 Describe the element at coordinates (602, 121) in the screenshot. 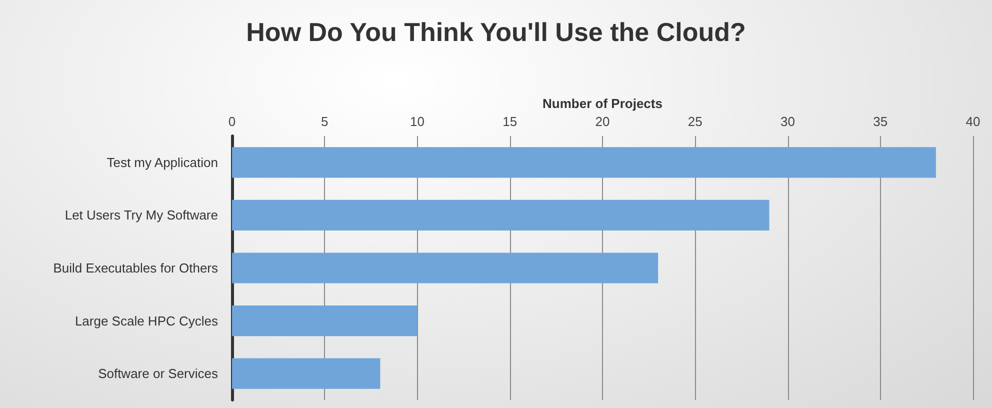

I see `x-tick-label: 20` at that location.